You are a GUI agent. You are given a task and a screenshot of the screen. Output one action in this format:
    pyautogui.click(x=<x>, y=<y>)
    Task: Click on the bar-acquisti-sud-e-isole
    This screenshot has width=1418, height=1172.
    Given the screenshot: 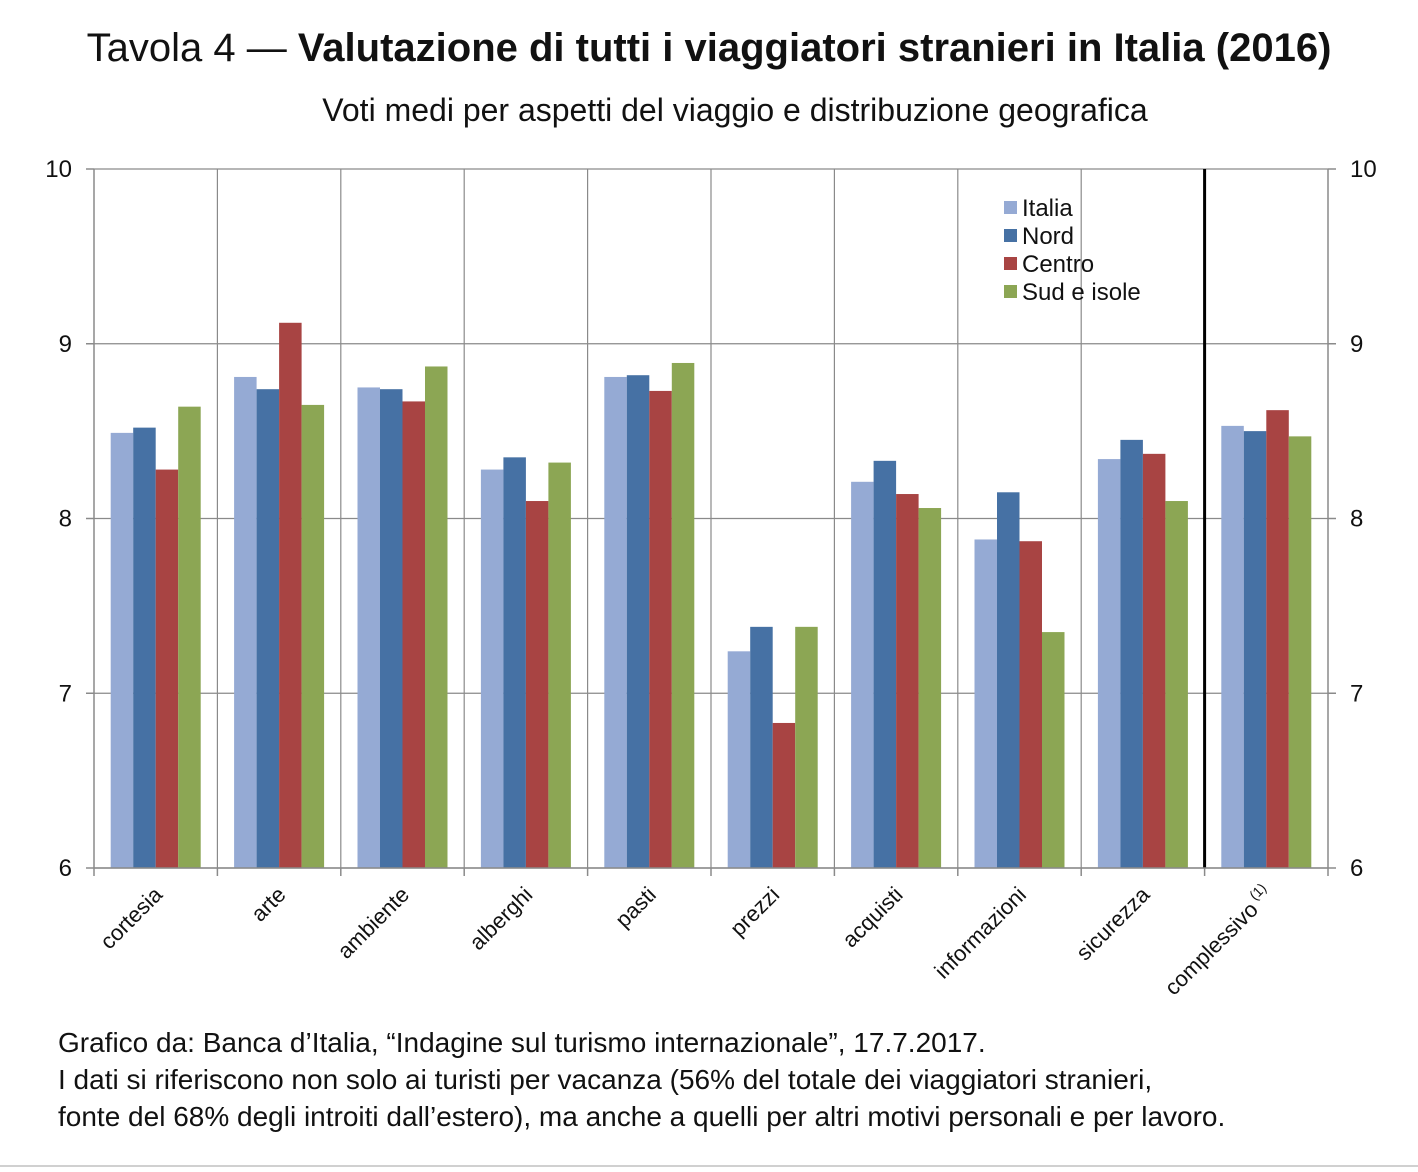 What is the action you would take?
    pyautogui.click(x=930, y=688)
    